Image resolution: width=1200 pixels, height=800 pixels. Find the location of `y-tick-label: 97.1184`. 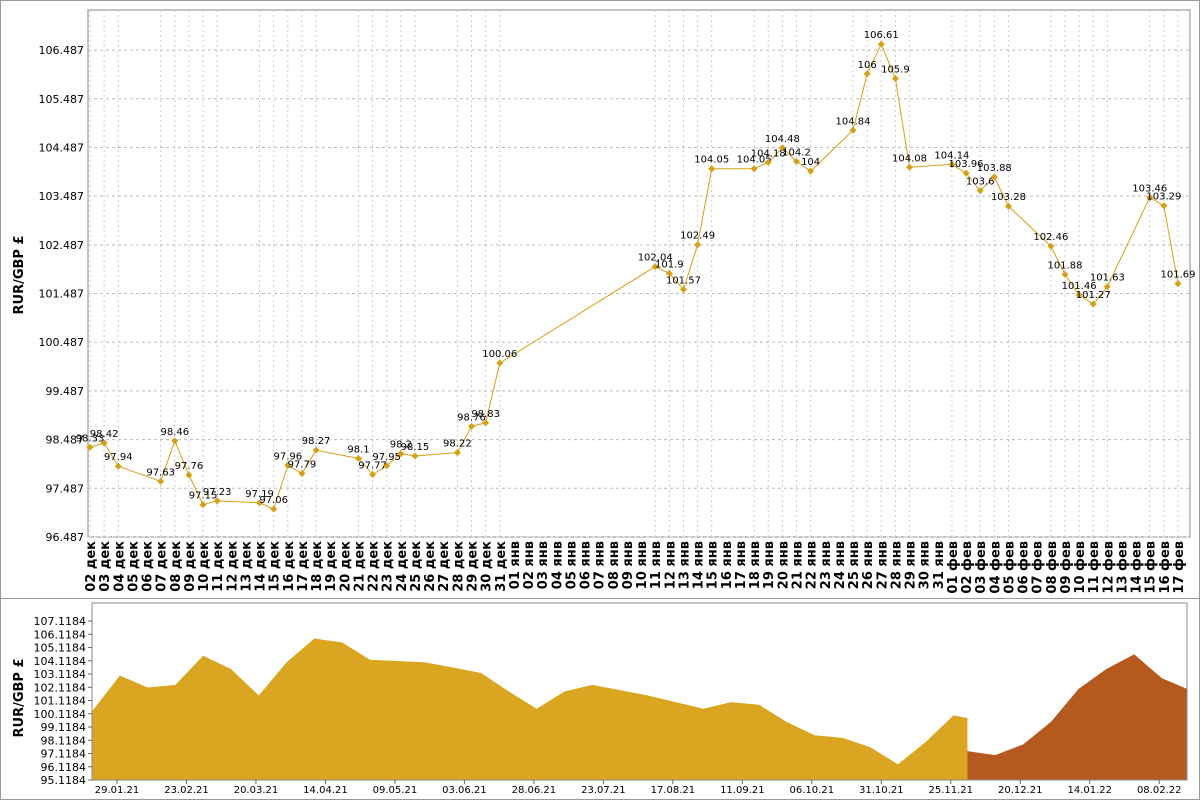

y-tick-label: 97.1184 is located at coordinates (64, 754).